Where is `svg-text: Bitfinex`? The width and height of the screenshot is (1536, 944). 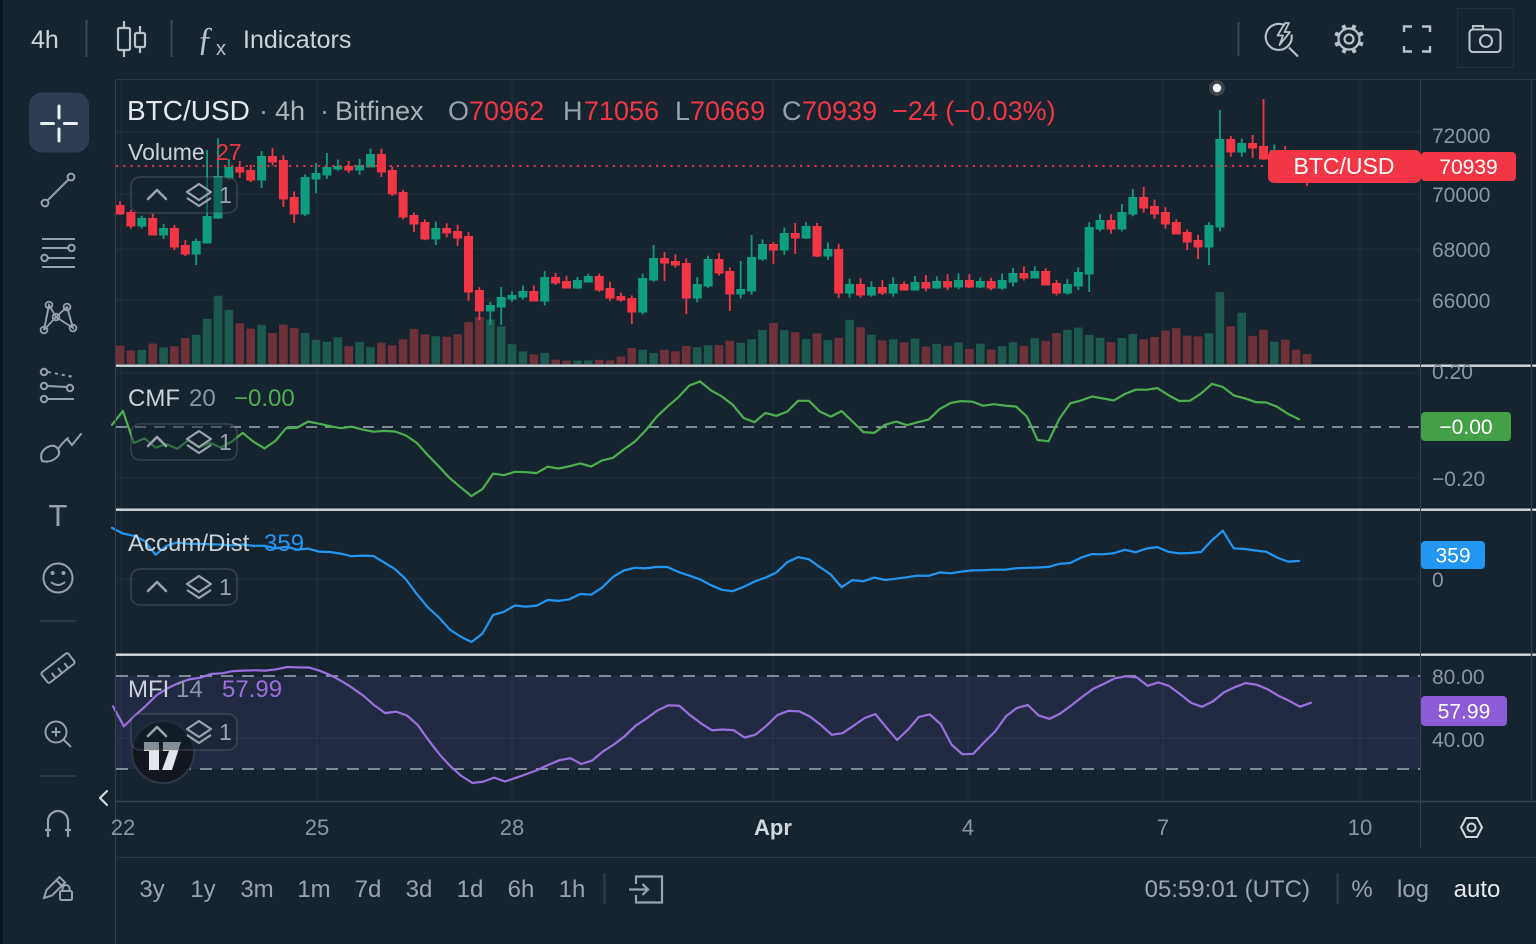 svg-text: Bitfinex is located at coordinates (379, 111).